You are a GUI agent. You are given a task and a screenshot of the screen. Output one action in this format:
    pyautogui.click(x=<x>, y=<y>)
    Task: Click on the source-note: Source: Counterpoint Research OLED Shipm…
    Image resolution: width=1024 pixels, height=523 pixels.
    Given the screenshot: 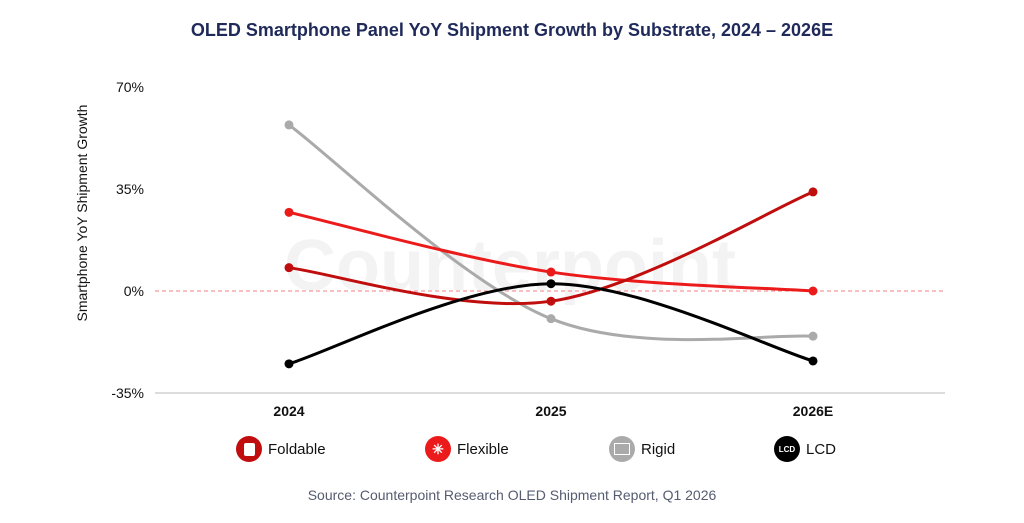 What is the action you would take?
    pyautogui.click(x=512, y=495)
    